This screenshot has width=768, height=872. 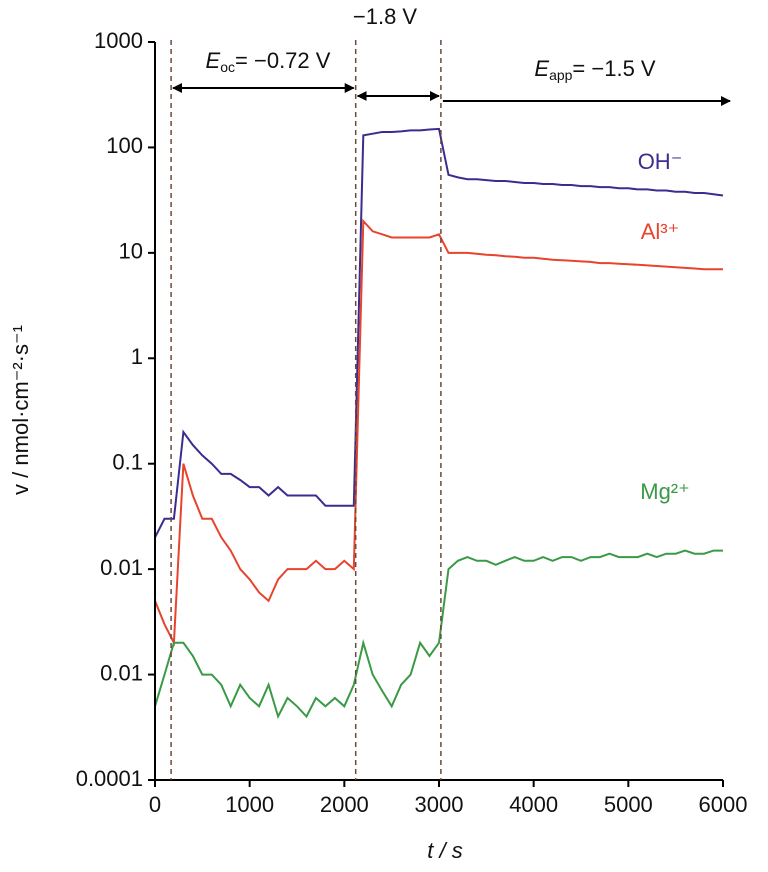 What do you see at coordinates (227, 67) in the screenshot?
I see `annotation-subscript: oc` at bounding box center [227, 67].